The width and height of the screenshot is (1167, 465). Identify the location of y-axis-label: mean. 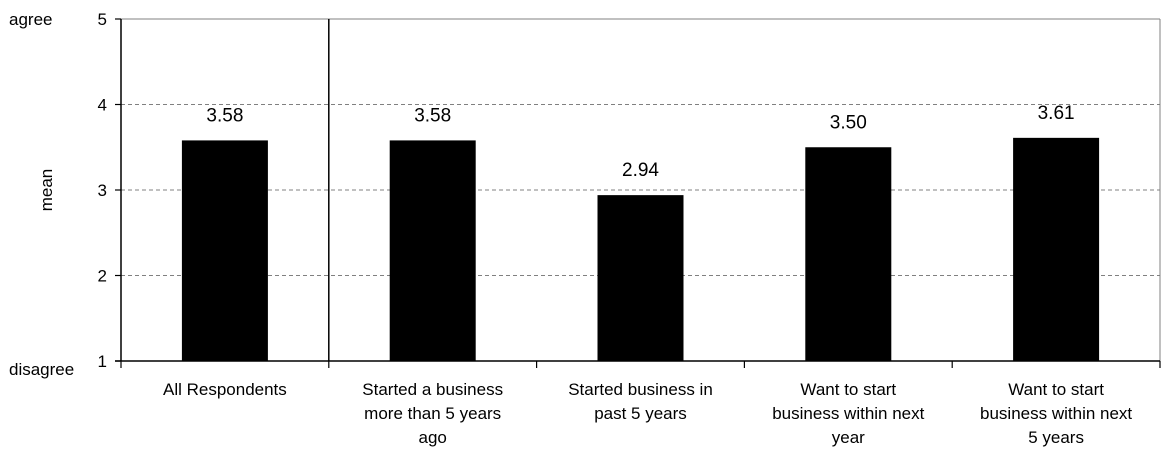
(46, 190).